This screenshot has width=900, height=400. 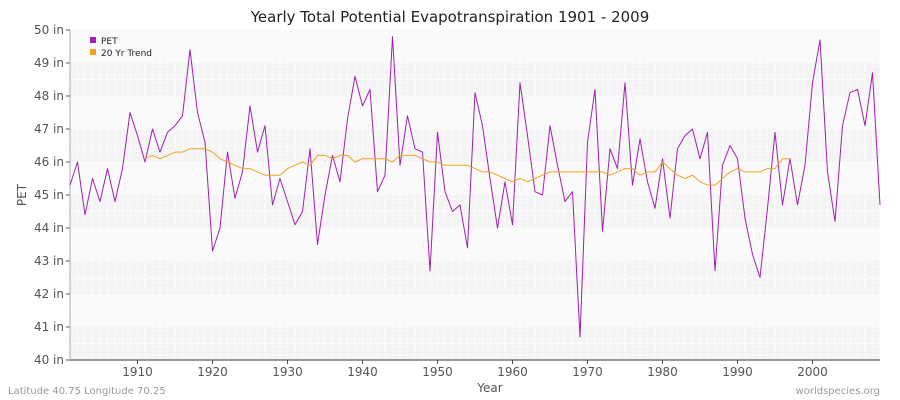 I want to click on y-tick-label: 42 in, so click(x=49, y=294).